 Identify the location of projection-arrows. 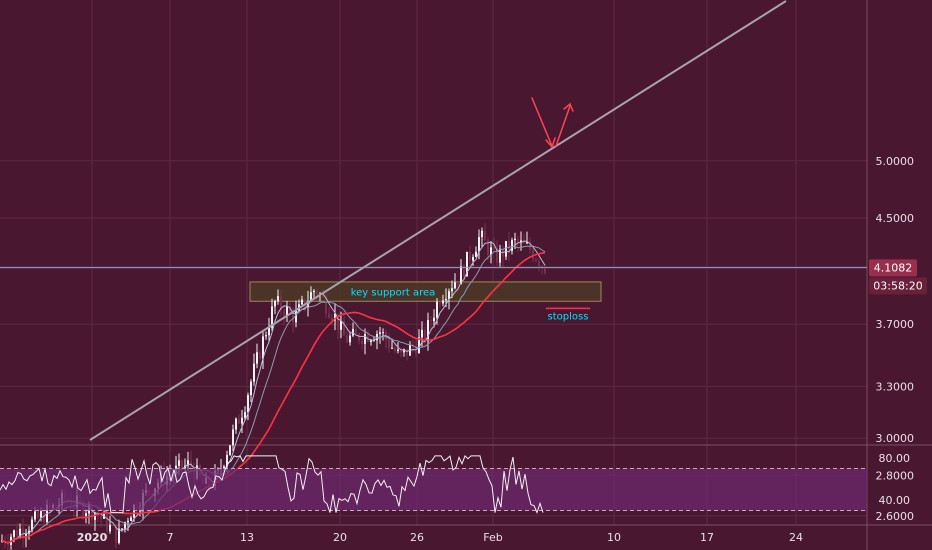
(552, 123).